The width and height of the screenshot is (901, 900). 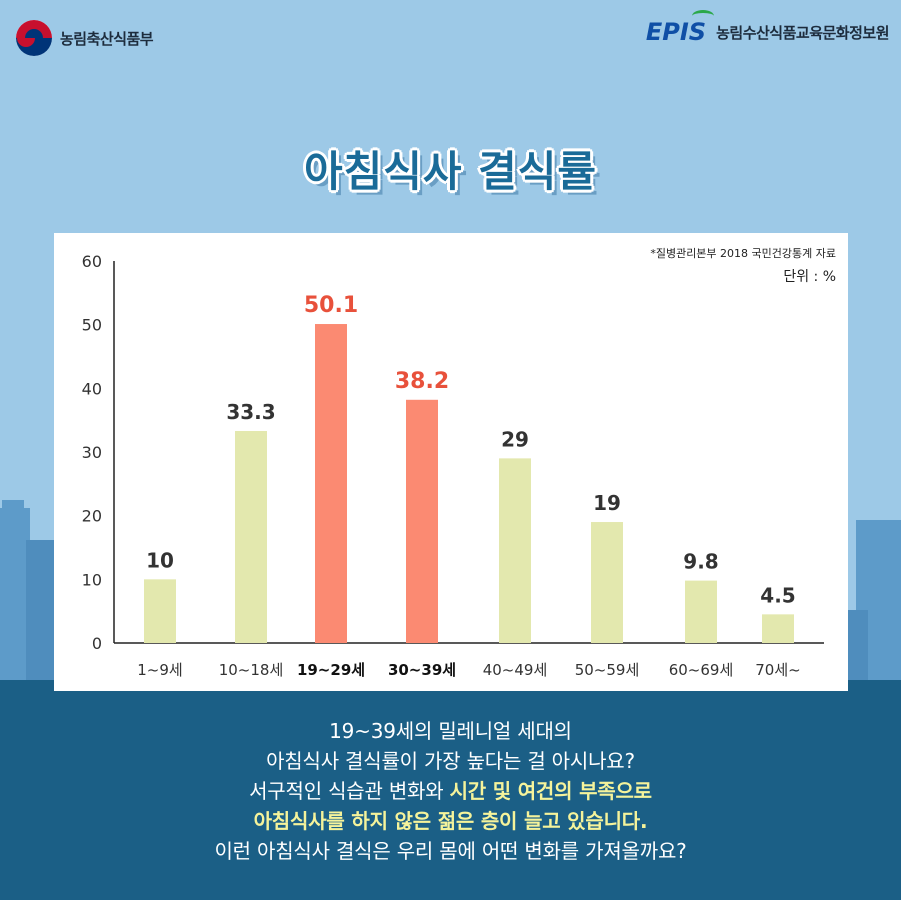 What do you see at coordinates (160, 560) in the screenshot?
I see `bar-value-label: 10` at bounding box center [160, 560].